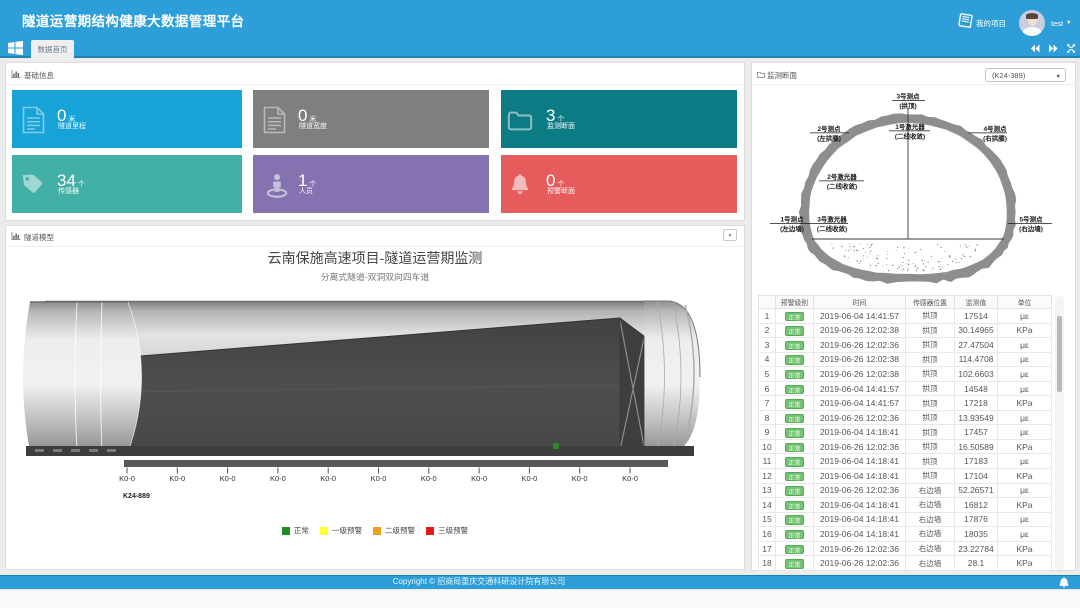  What do you see at coordinates (136, 496) in the screenshot?
I see `svg-text: K24-889` at bounding box center [136, 496].